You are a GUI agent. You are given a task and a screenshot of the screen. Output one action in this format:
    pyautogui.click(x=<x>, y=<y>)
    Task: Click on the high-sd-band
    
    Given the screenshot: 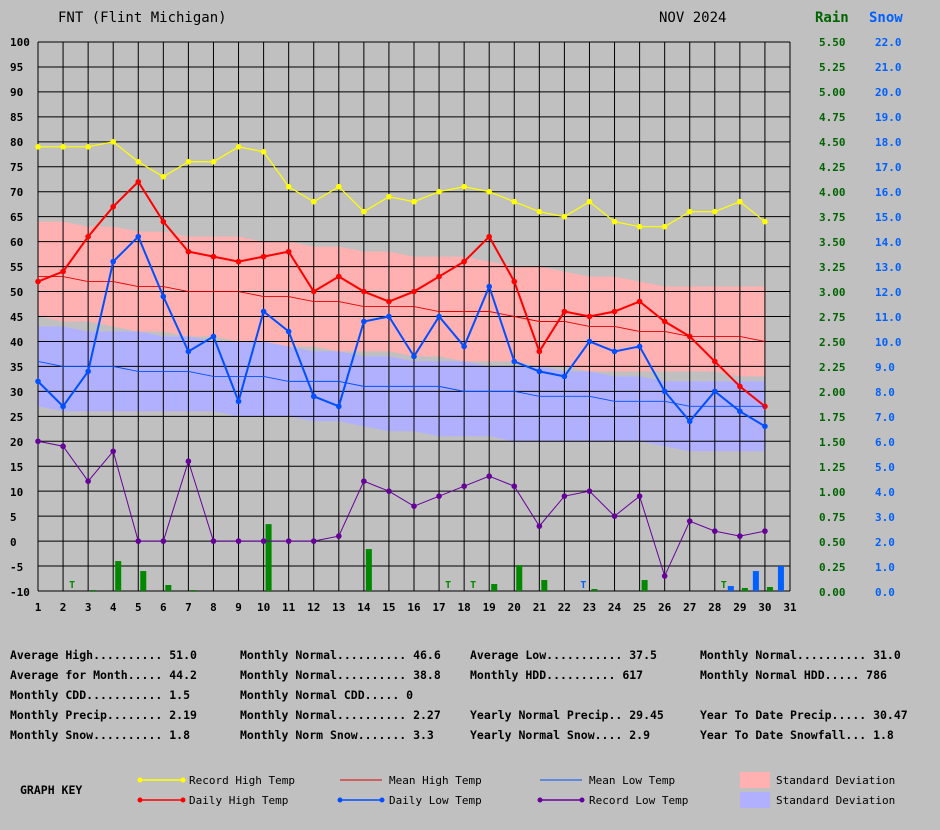 What is the action you would take?
    pyautogui.click(x=401, y=299)
    